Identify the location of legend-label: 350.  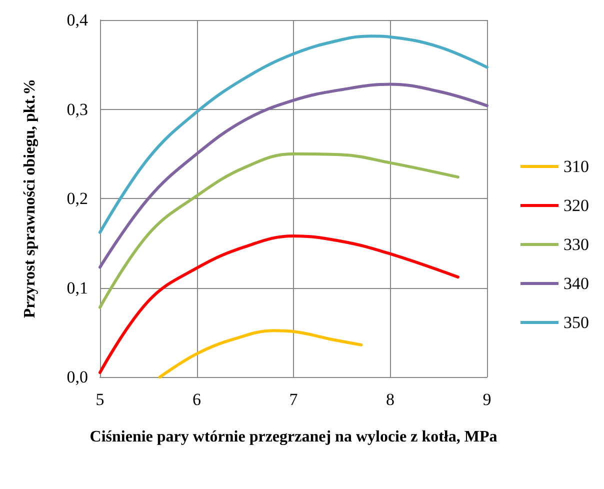
(576, 322).